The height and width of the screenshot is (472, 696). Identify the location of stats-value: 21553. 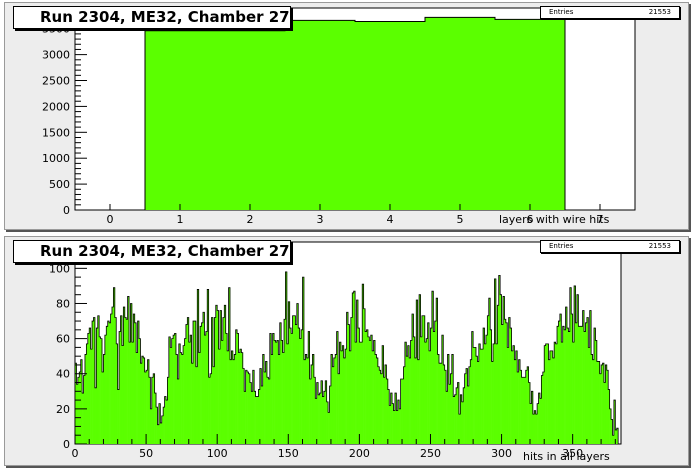
(659, 12).